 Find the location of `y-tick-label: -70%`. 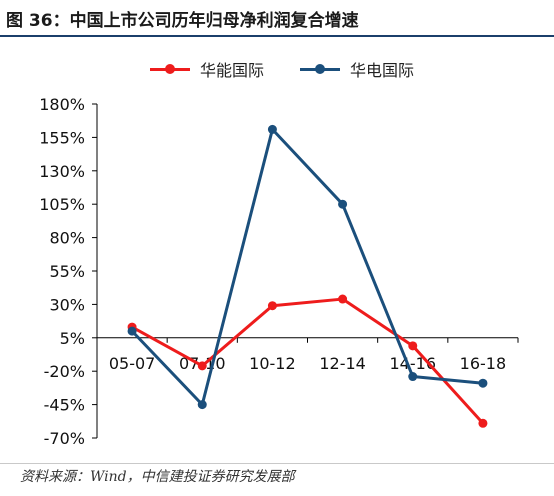

y-tick-label: -70% is located at coordinates (64, 438).